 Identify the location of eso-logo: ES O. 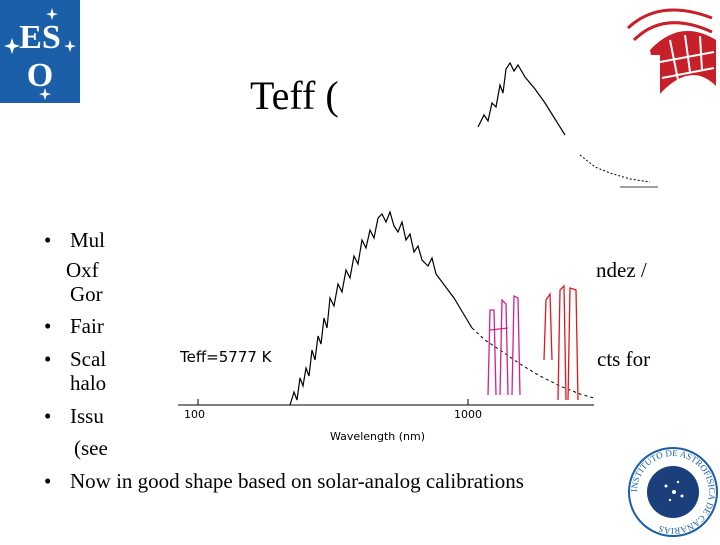
(40, 51).